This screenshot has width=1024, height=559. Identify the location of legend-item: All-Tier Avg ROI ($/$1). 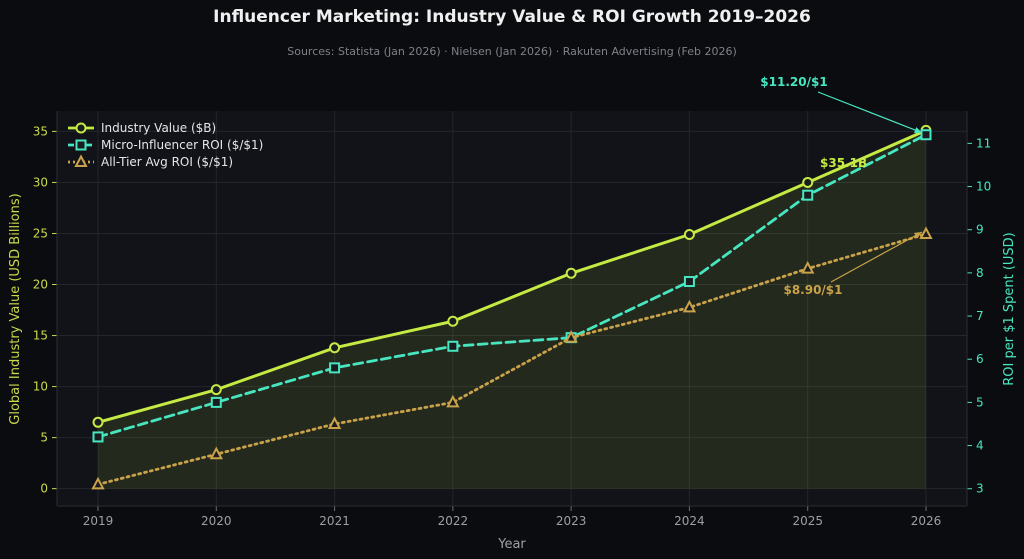
(150, 161).